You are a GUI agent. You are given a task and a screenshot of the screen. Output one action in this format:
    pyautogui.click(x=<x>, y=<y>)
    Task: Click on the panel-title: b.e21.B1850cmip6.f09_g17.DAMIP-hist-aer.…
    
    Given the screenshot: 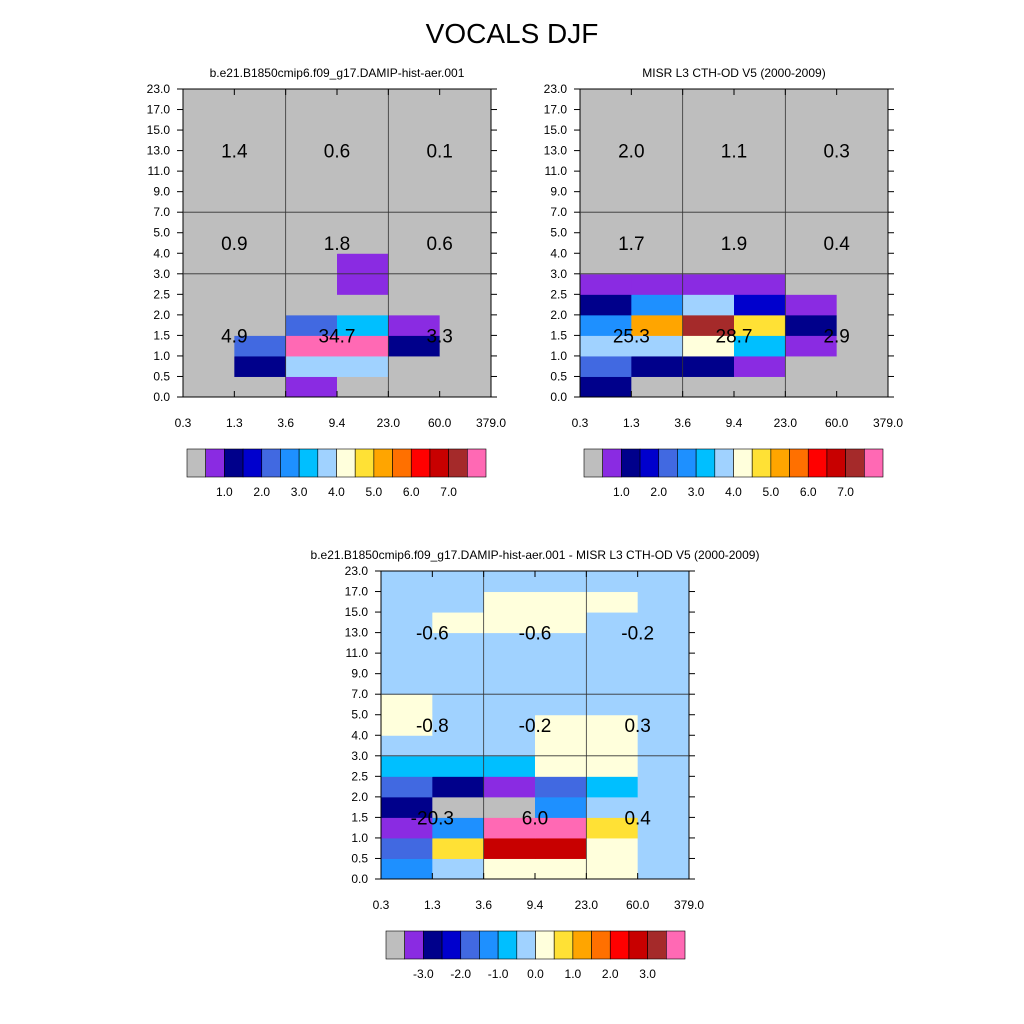 What is the action you would take?
    pyautogui.click(x=535, y=555)
    